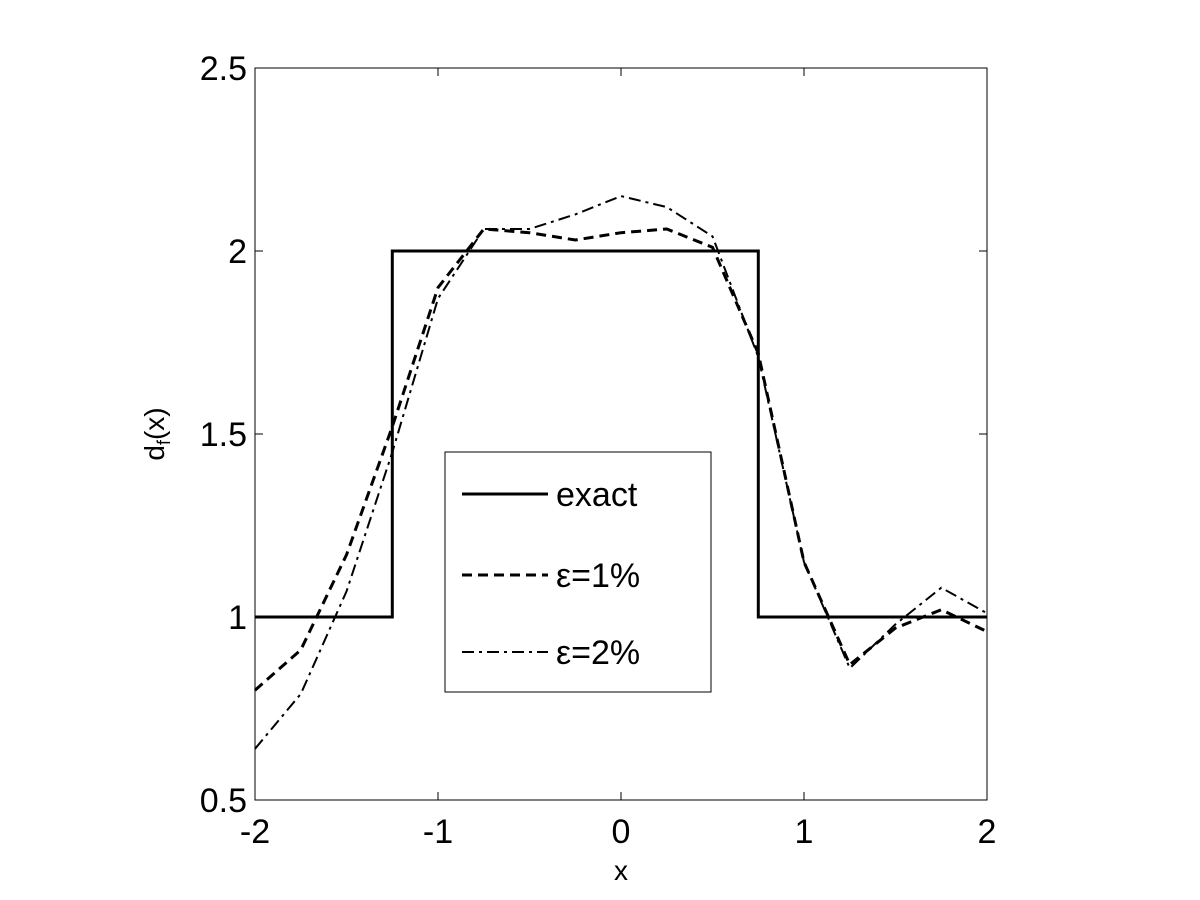  I want to click on legend-label-exact: exact, so click(597, 495).